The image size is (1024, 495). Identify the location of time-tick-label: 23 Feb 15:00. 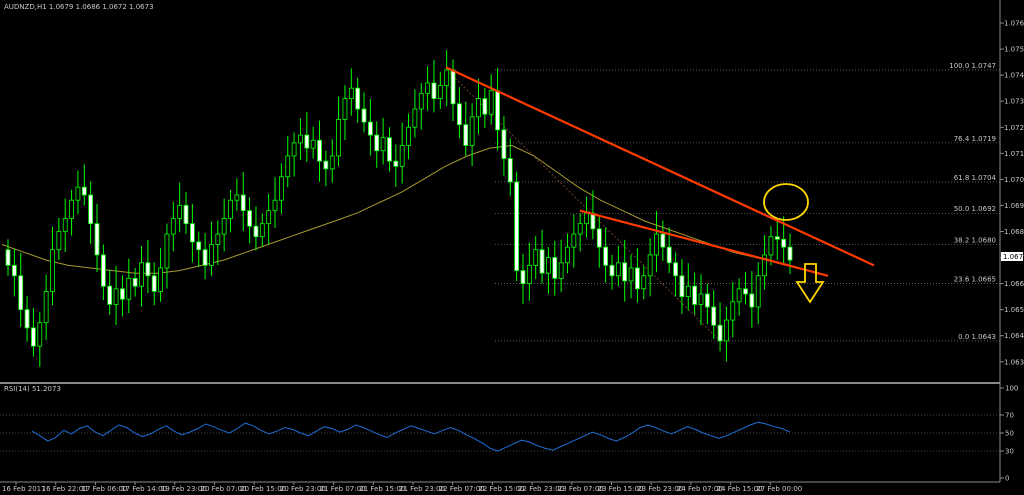
(621, 489).